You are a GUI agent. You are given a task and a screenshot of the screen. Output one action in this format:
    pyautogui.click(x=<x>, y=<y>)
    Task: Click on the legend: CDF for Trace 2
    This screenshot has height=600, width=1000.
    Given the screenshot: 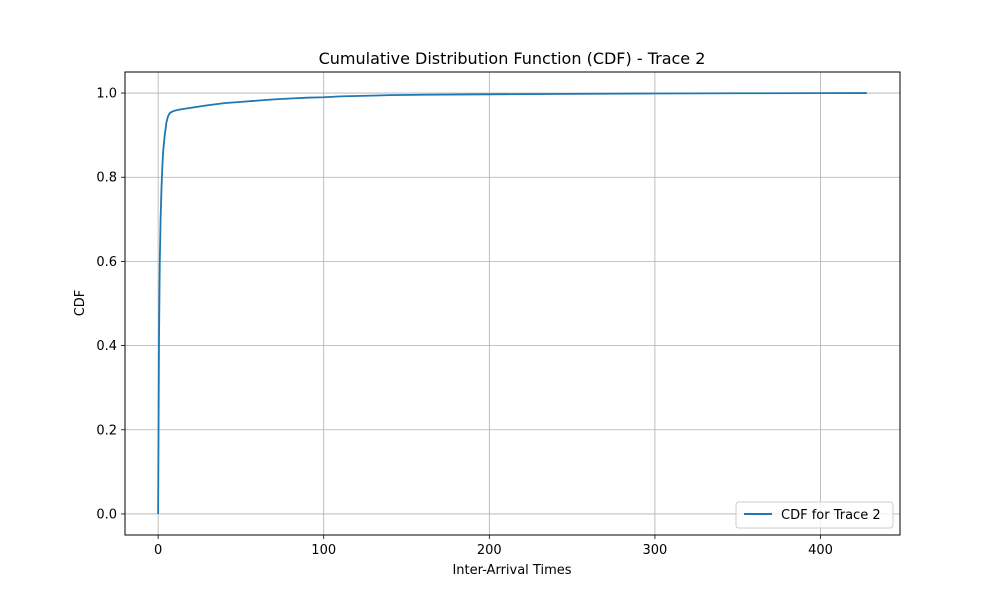 What is the action you would take?
    pyautogui.click(x=814, y=515)
    